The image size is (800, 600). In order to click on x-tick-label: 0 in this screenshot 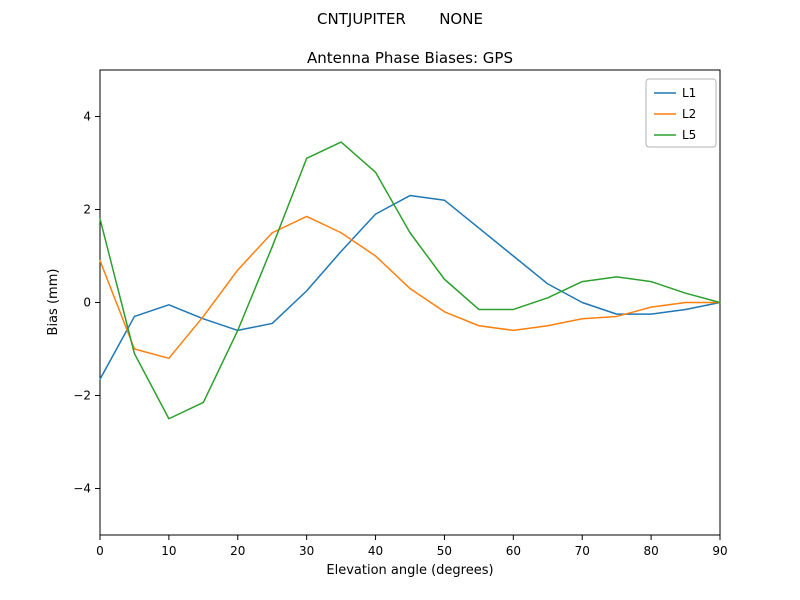, I will do `click(100, 551)`.